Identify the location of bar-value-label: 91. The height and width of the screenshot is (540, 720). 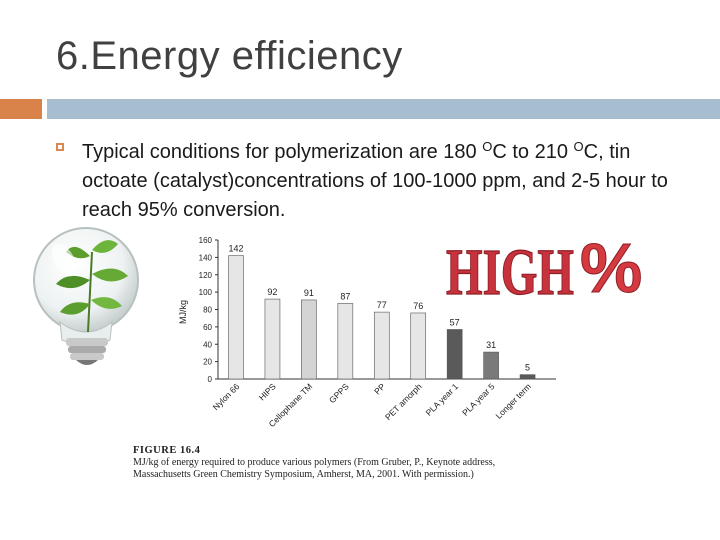
(309, 293).